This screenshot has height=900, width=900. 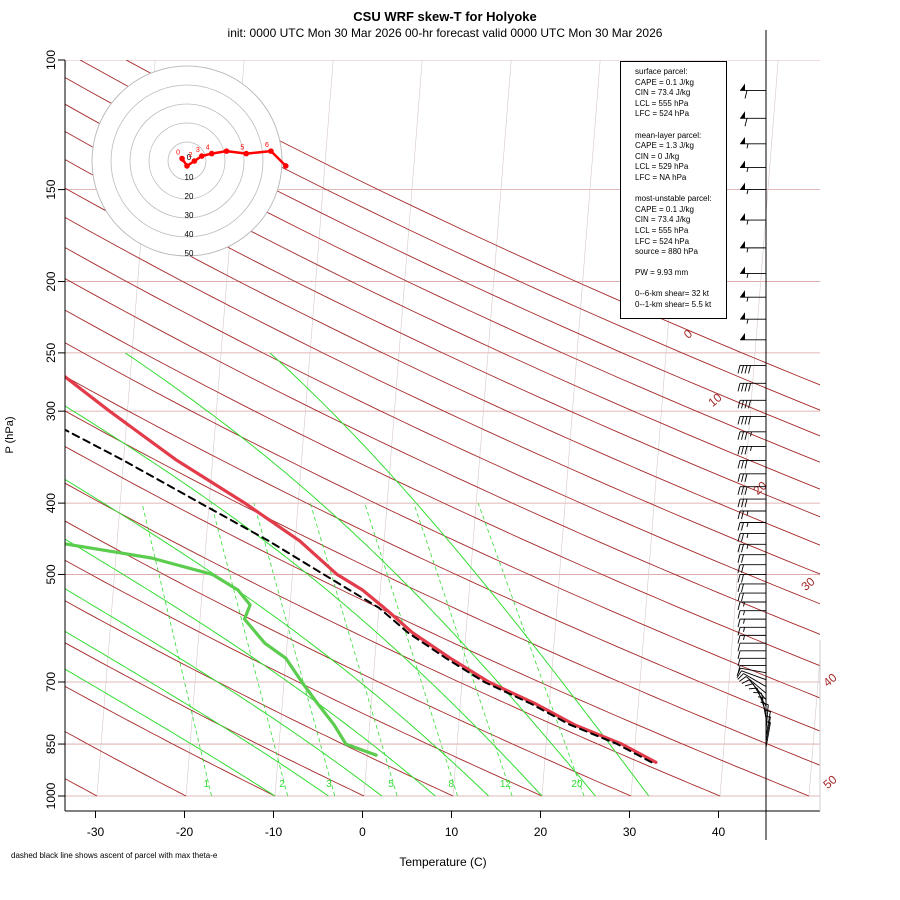 I want to click on mu-source: source = 880 hPa, so click(x=666, y=252).